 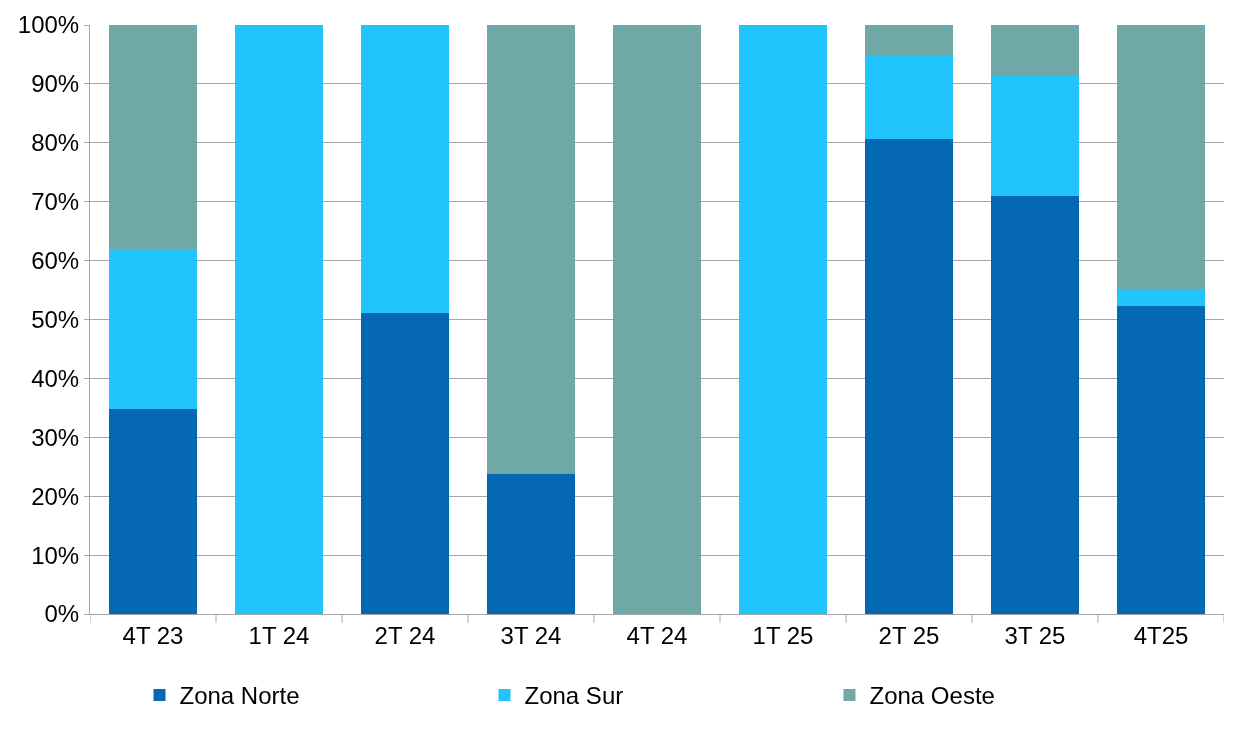 What do you see at coordinates (62, 614) in the screenshot?
I see `y-tick-label: 0%` at bounding box center [62, 614].